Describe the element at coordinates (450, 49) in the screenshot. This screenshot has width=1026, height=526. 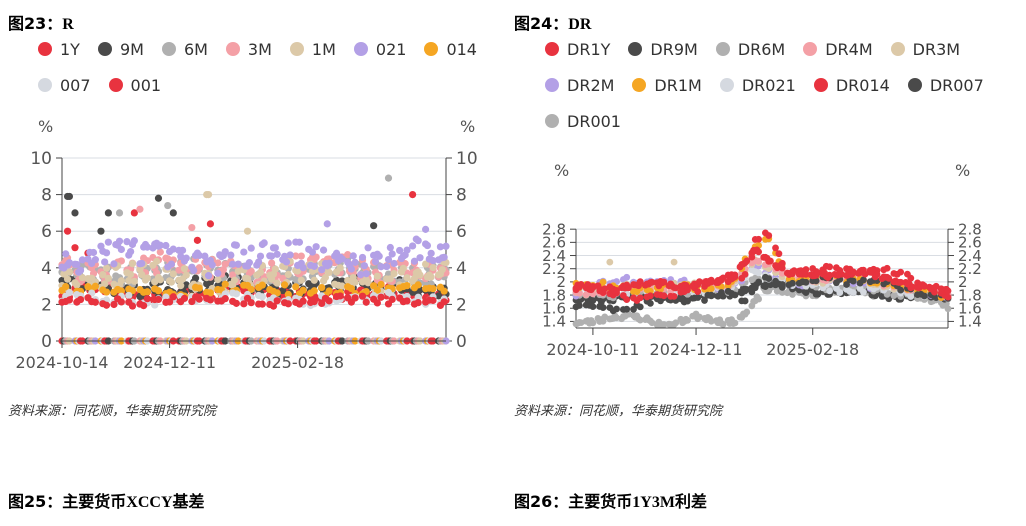
I see `legend-item-014: 014` at that location.